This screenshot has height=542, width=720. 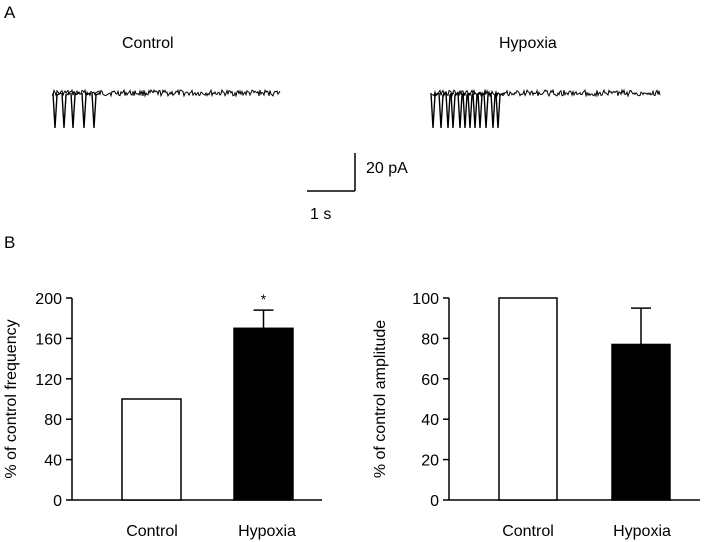 I want to click on scale-bar-current-label: 20 pA, so click(x=387, y=168).